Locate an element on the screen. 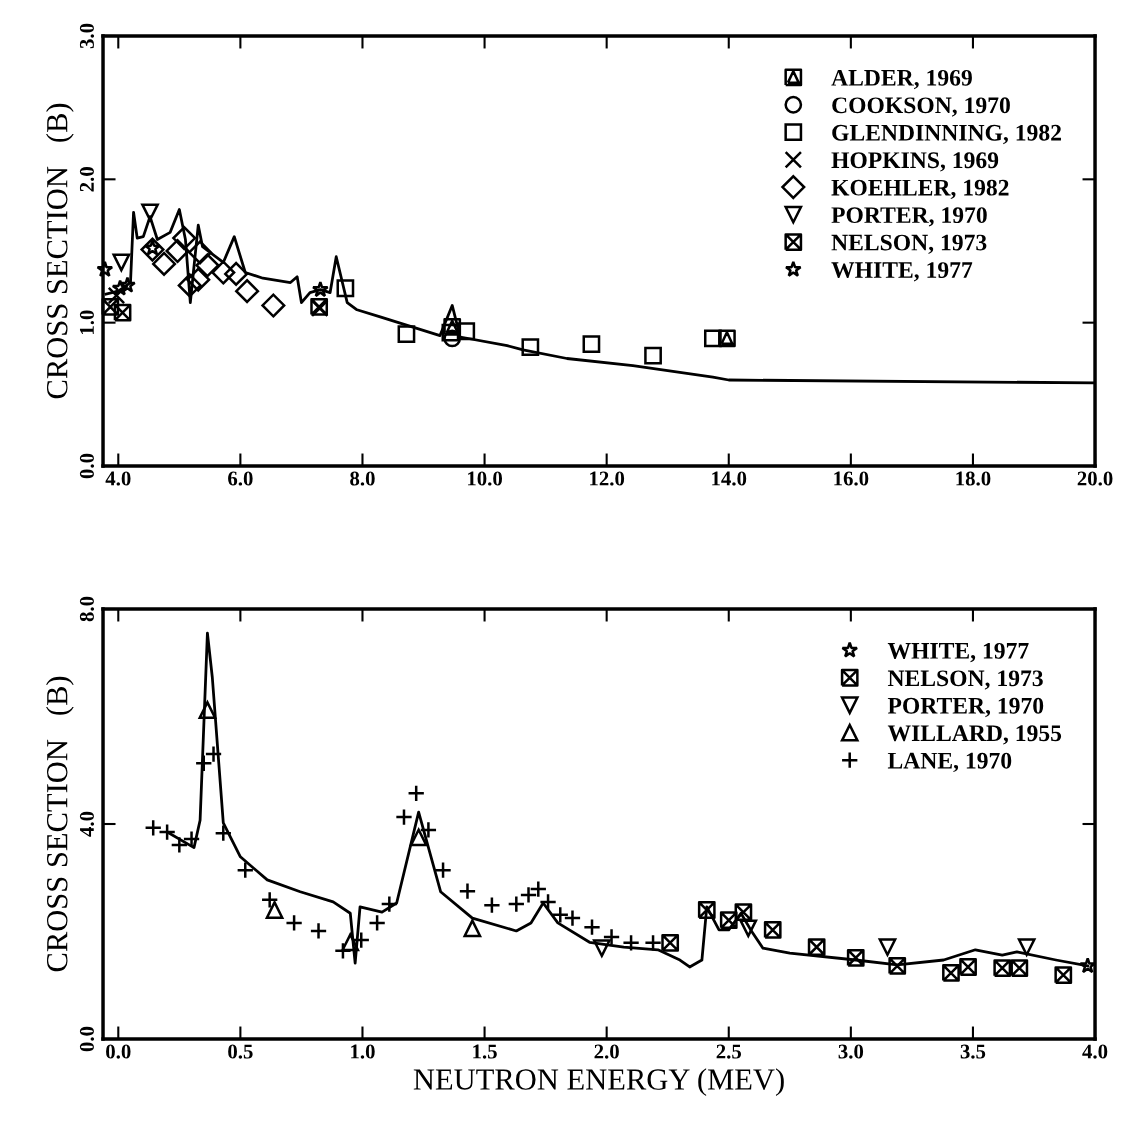 This screenshot has height=1124, width=1126. y-tick-label: 2.0 is located at coordinates (87, 179).